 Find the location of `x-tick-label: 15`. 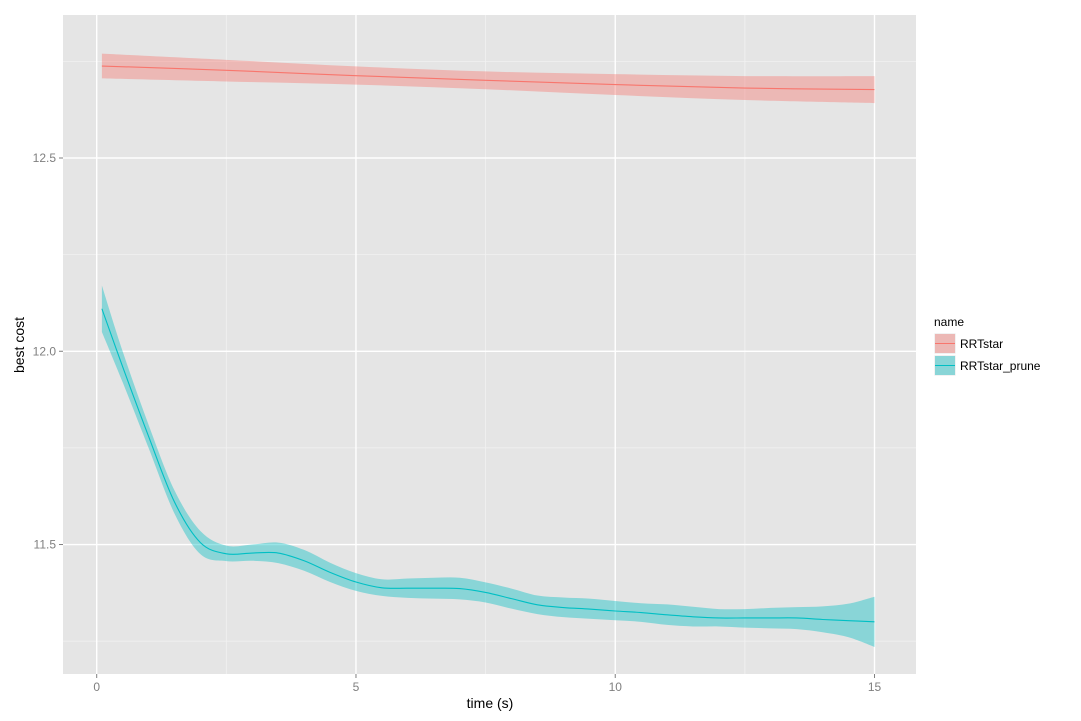

x-tick-label: 15 is located at coordinates (875, 687).